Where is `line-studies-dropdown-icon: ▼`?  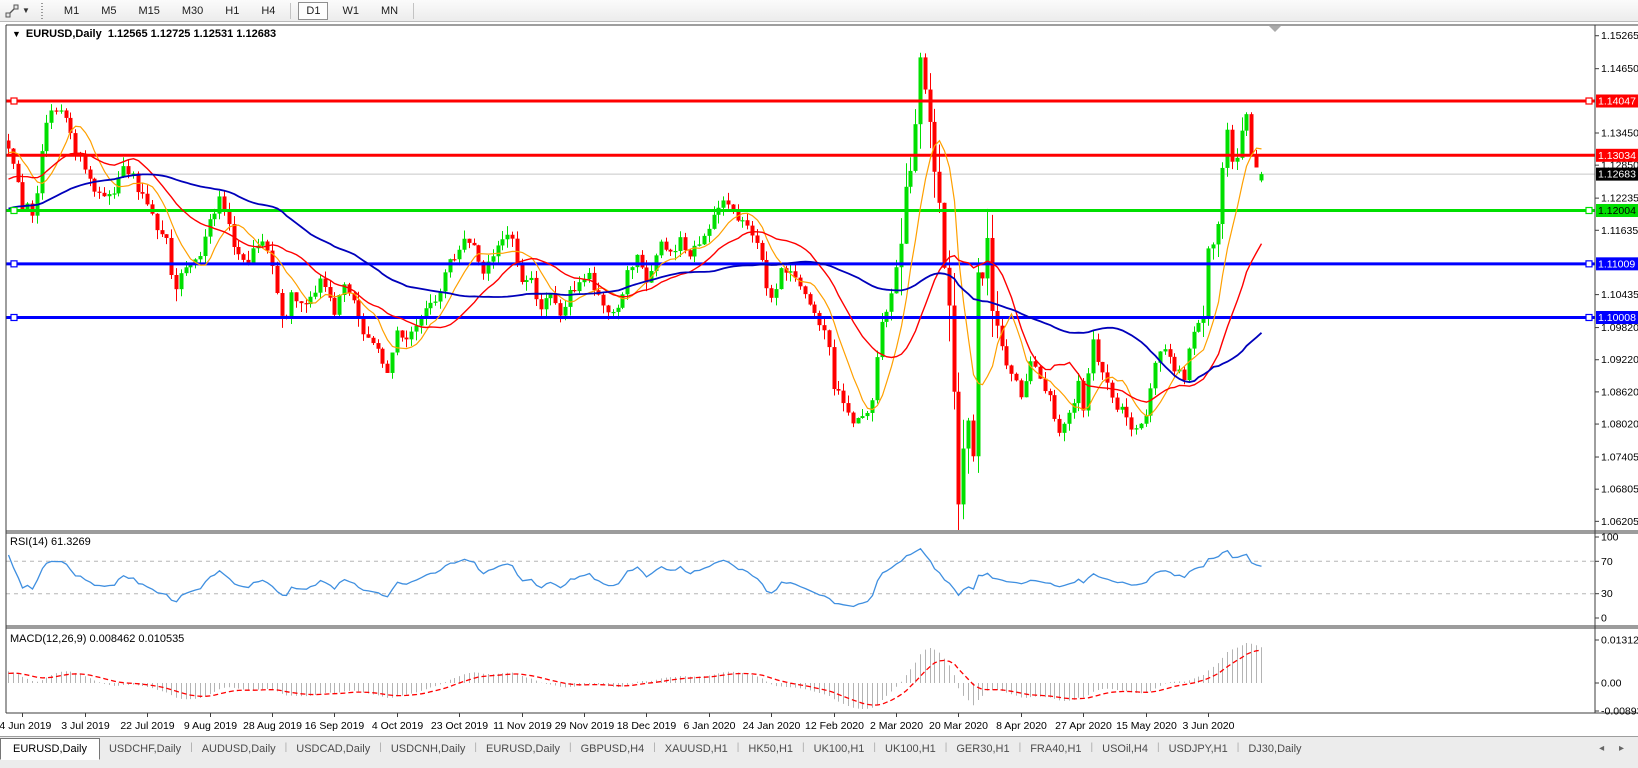 line-studies-dropdown-icon: ▼ is located at coordinates (26, 10).